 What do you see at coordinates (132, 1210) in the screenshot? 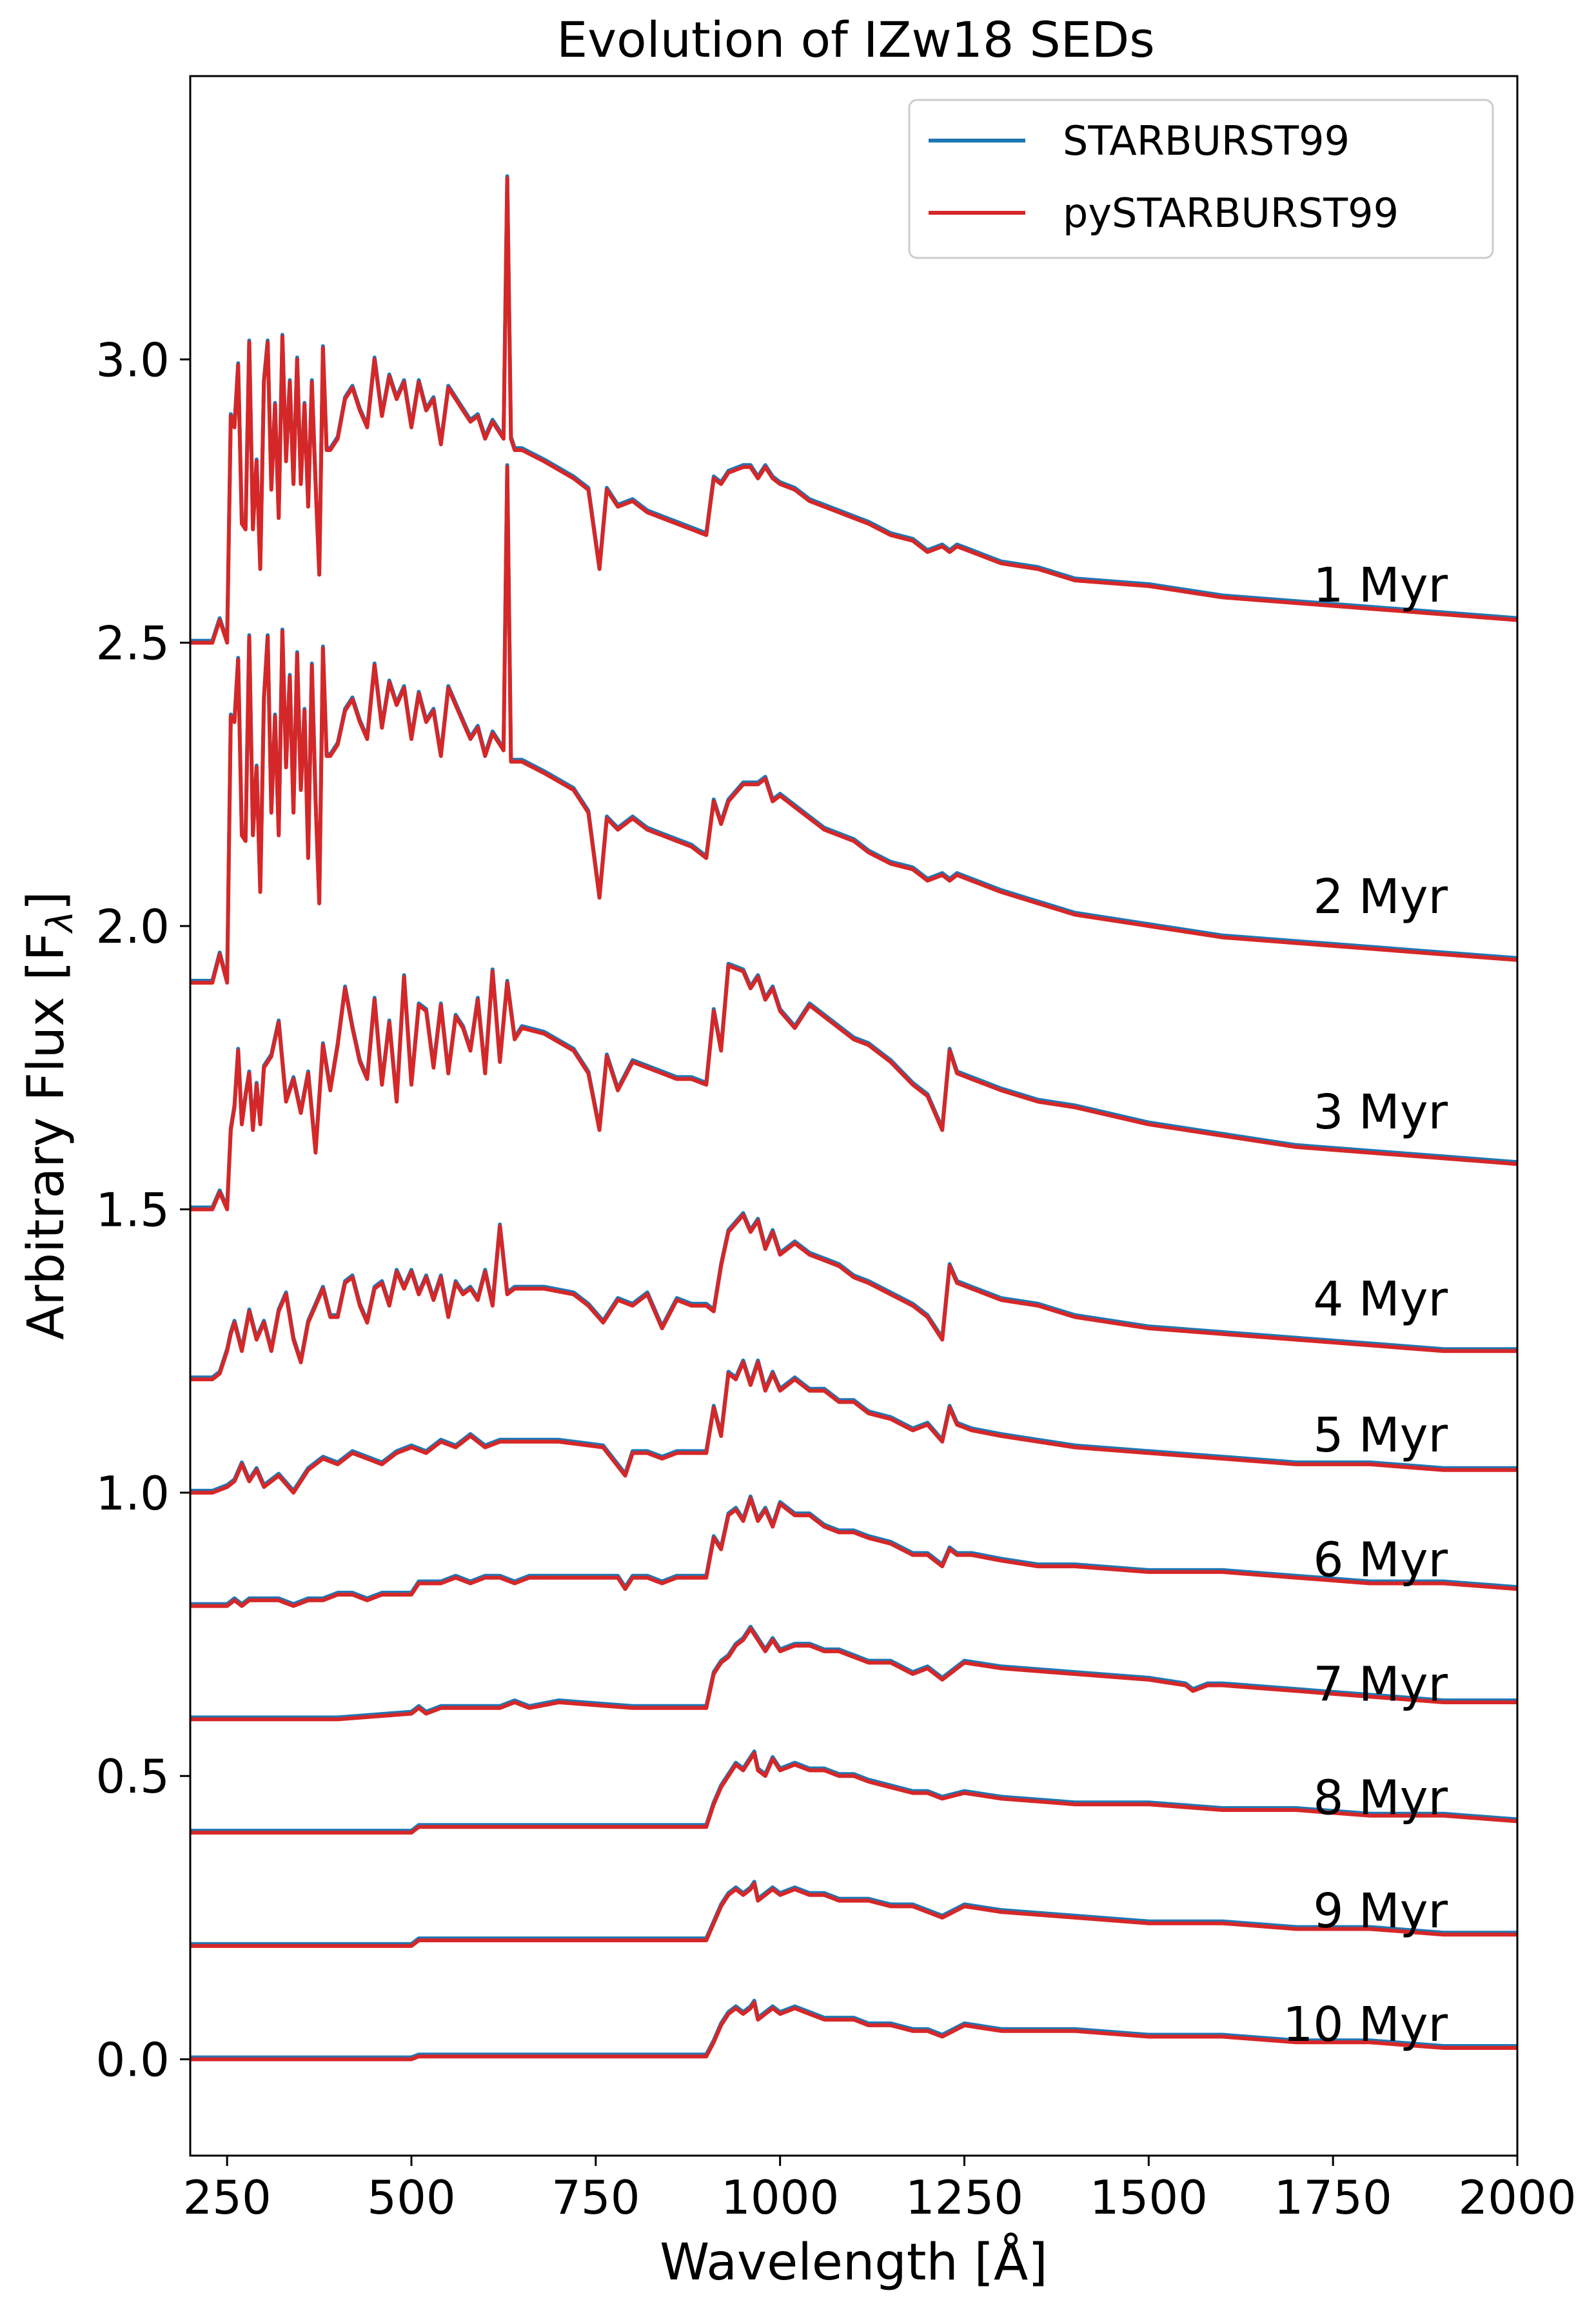
I see `y-tick-label: 1.5` at bounding box center [132, 1210].